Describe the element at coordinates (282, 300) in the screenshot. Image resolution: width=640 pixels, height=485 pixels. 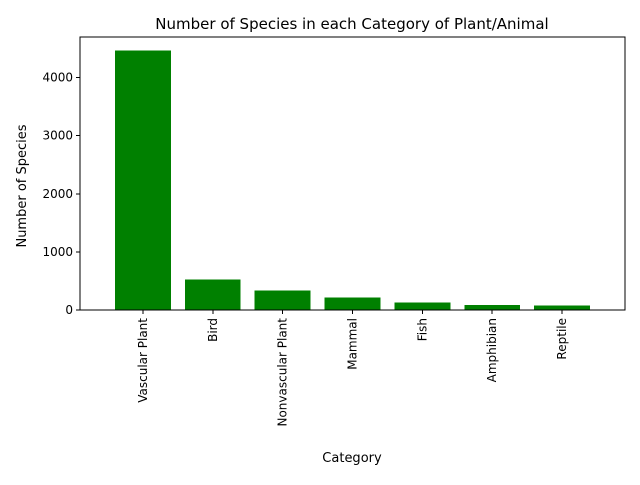
I see `bar-nonvascular-plant` at that location.